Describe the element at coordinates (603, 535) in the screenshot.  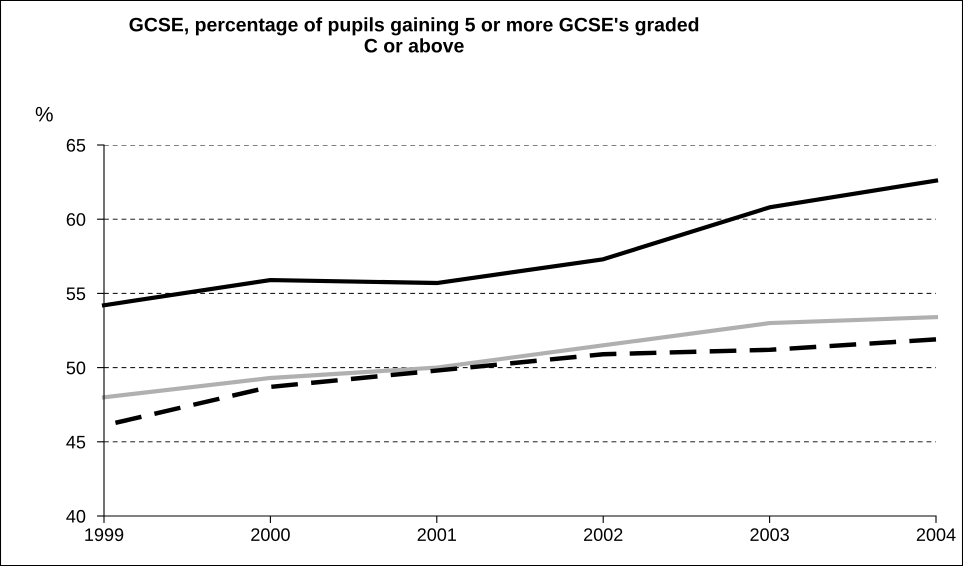
I see `x-tick-label: 2002` at that location.